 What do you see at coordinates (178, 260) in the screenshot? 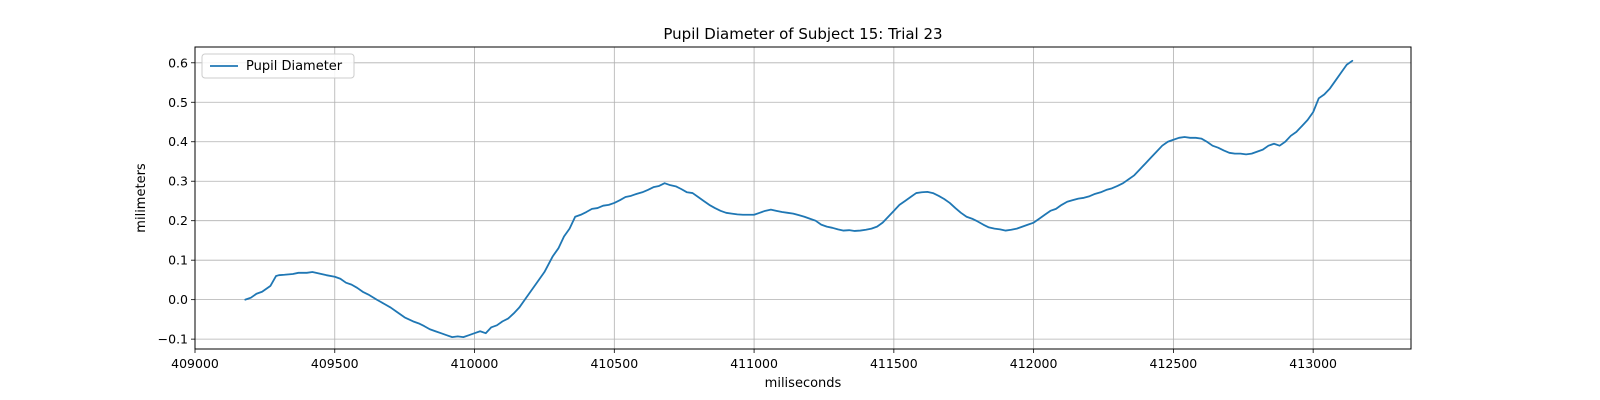
I see `y-tick-label: 0.1` at bounding box center [178, 260].